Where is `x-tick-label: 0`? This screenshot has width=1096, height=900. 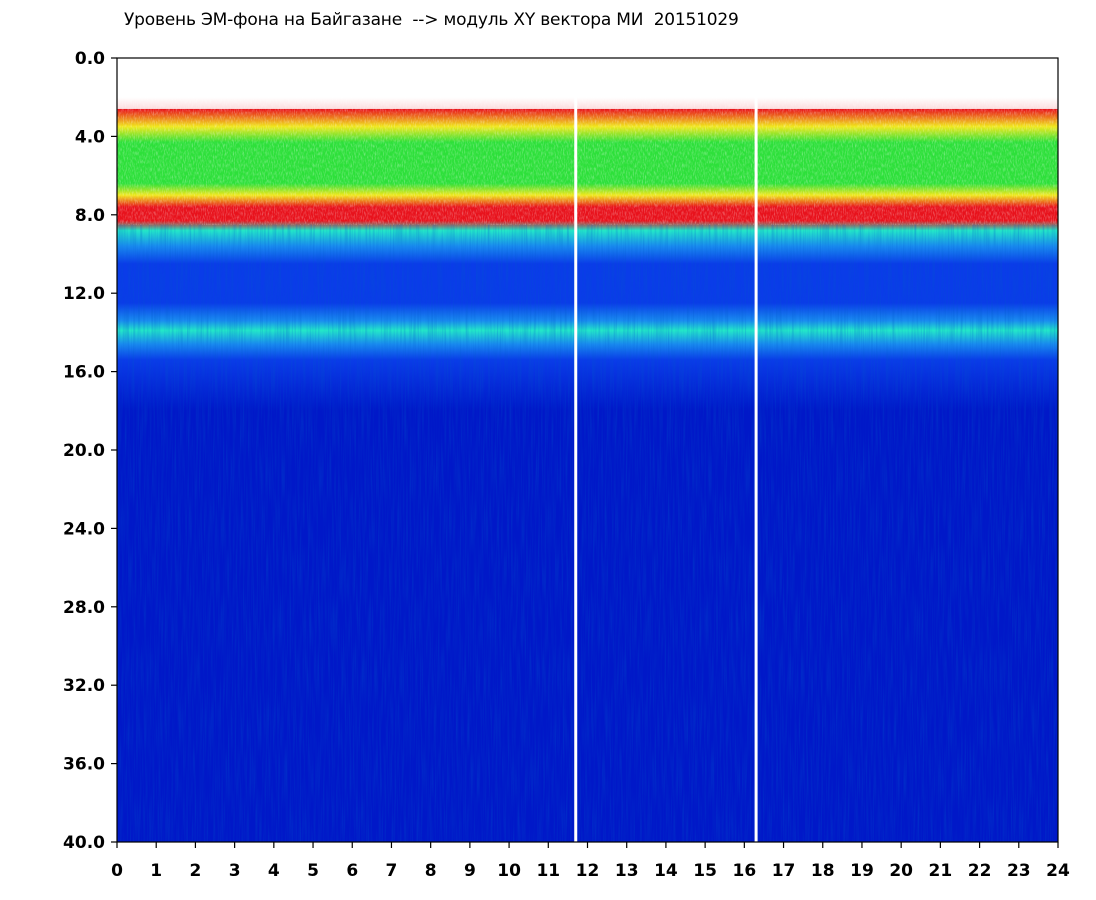
x-tick-label: 0 is located at coordinates (117, 871).